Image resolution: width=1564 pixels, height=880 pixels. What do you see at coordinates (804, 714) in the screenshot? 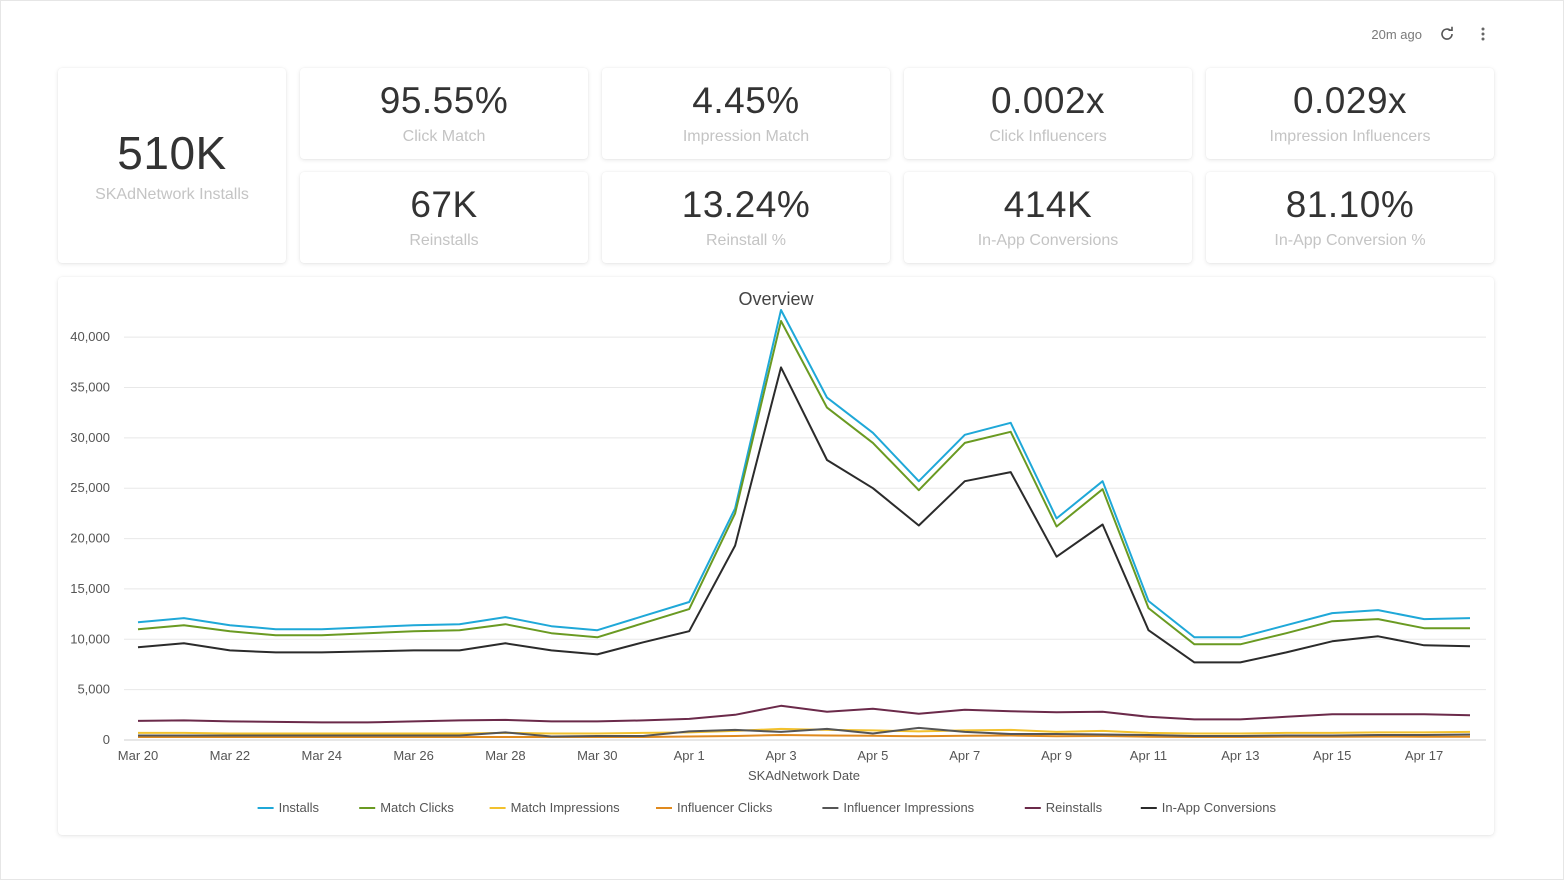
I see `series-line-reinstalls` at bounding box center [804, 714].